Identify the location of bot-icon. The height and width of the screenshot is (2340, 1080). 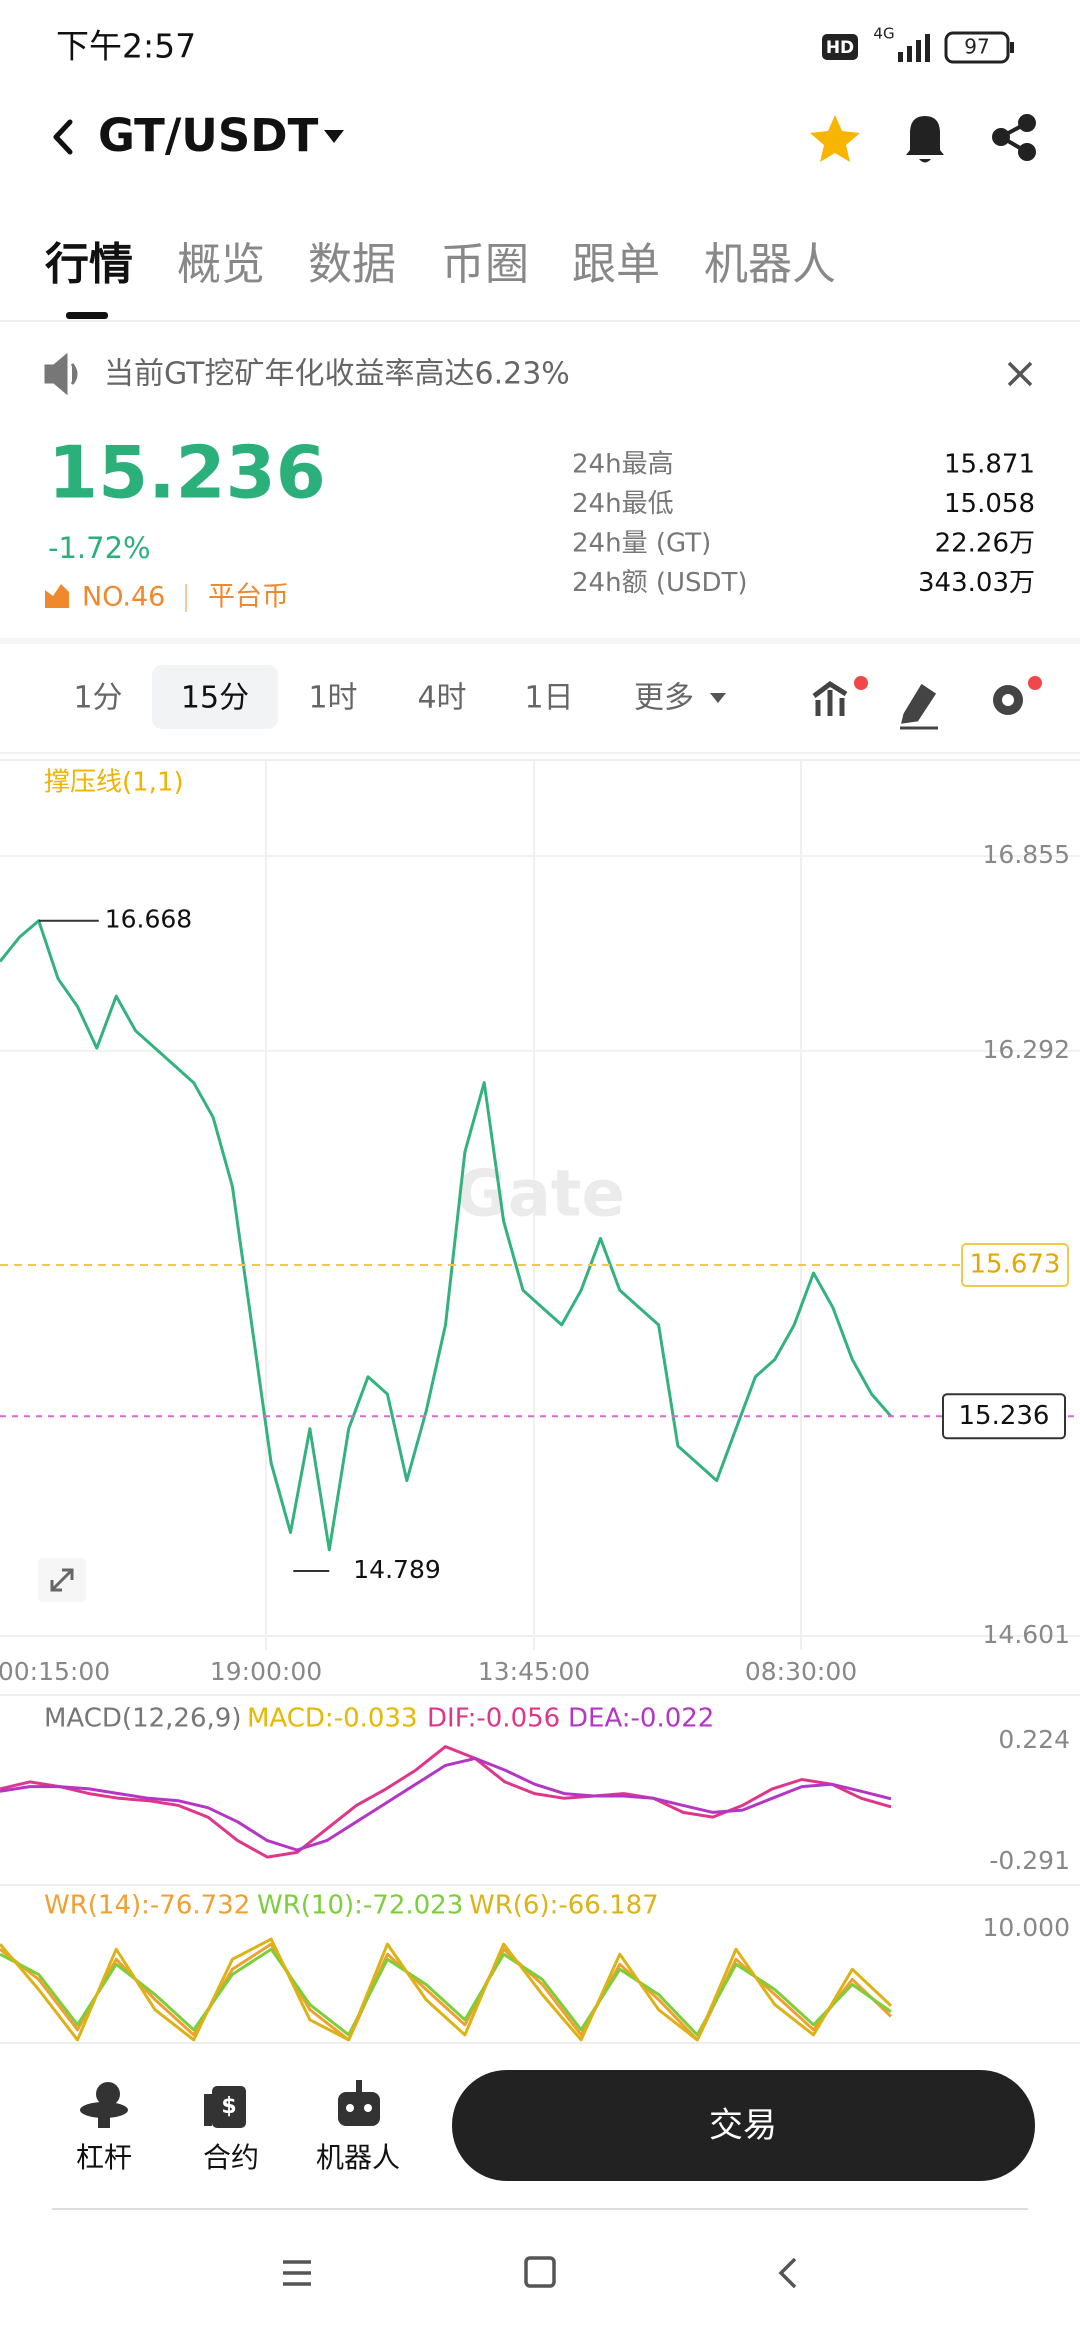
(359, 2103).